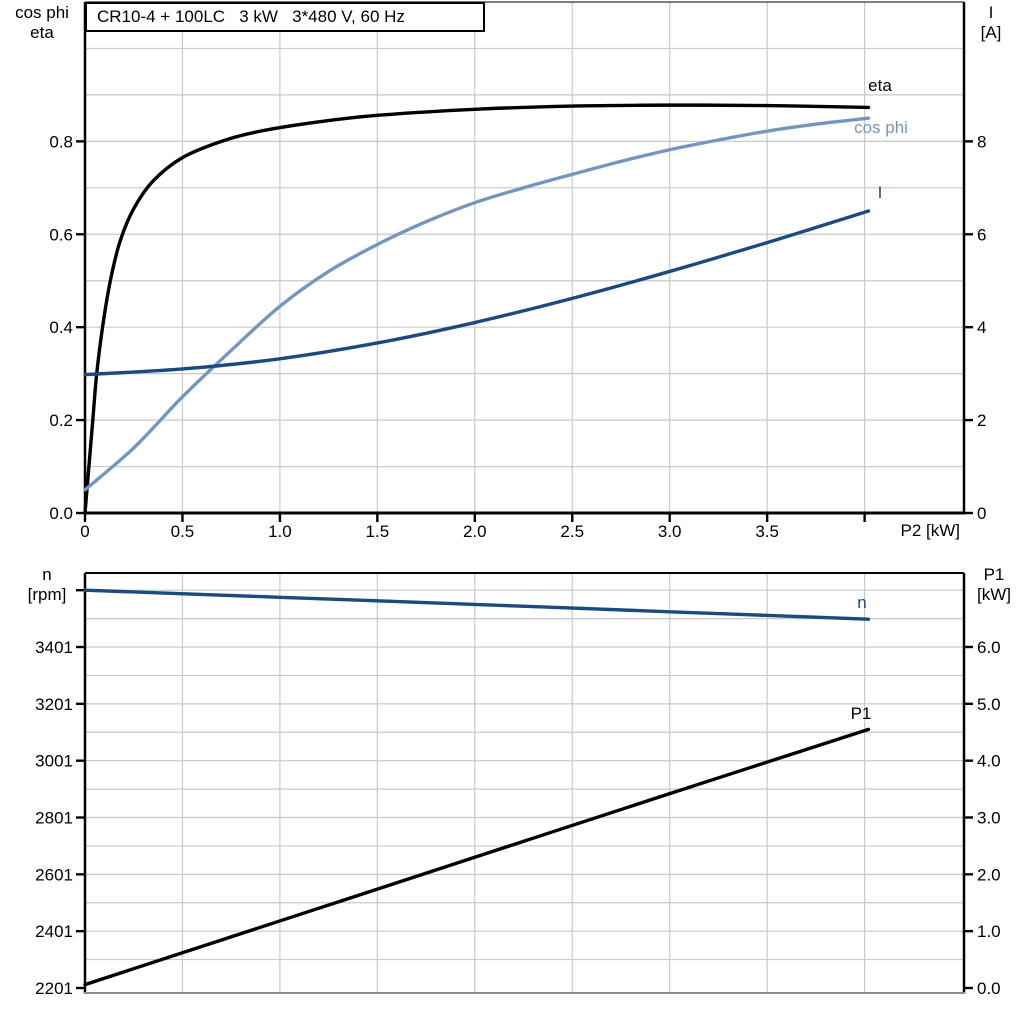 Image resolution: width=1024 pixels, height=1024 pixels. What do you see at coordinates (989, 931) in the screenshot?
I see `right-tick-label: 1.0` at bounding box center [989, 931].